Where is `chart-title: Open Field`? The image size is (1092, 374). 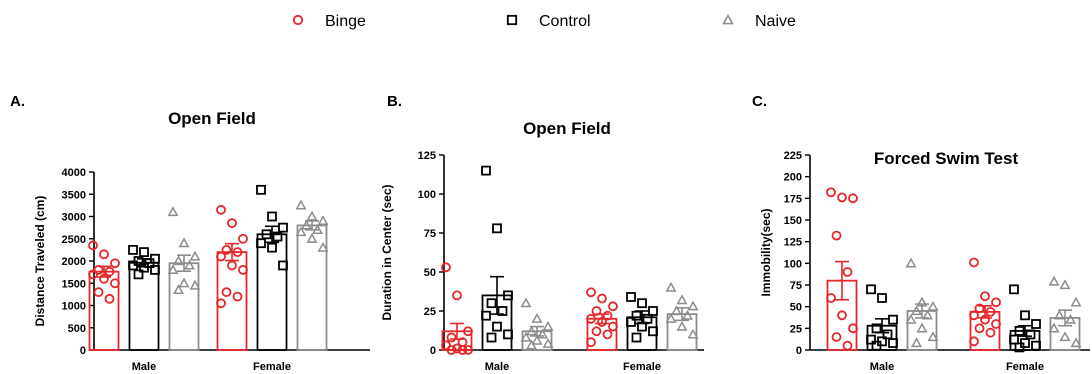
chart-title: Open Field is located at coordinates (567, 128).